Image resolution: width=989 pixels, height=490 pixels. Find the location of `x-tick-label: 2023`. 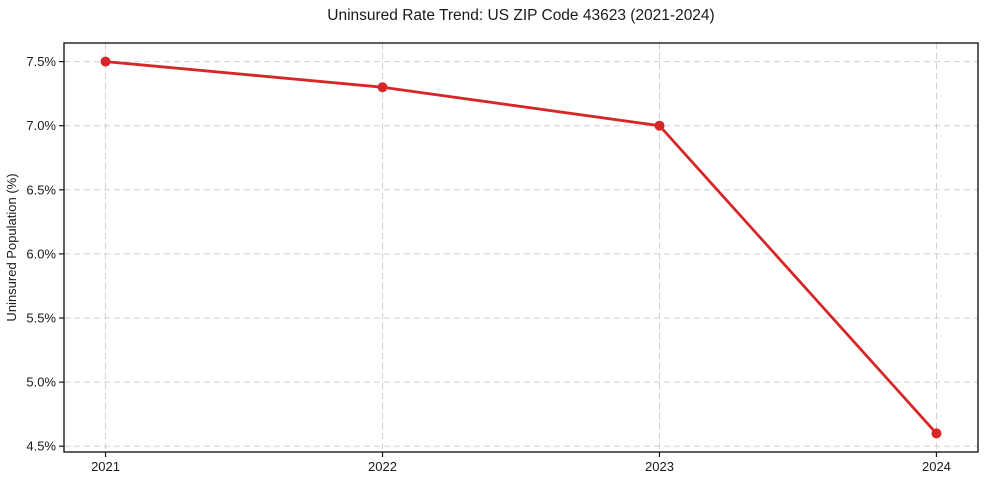

x-tick-label: 2023 is located at coordinates (659, 466).